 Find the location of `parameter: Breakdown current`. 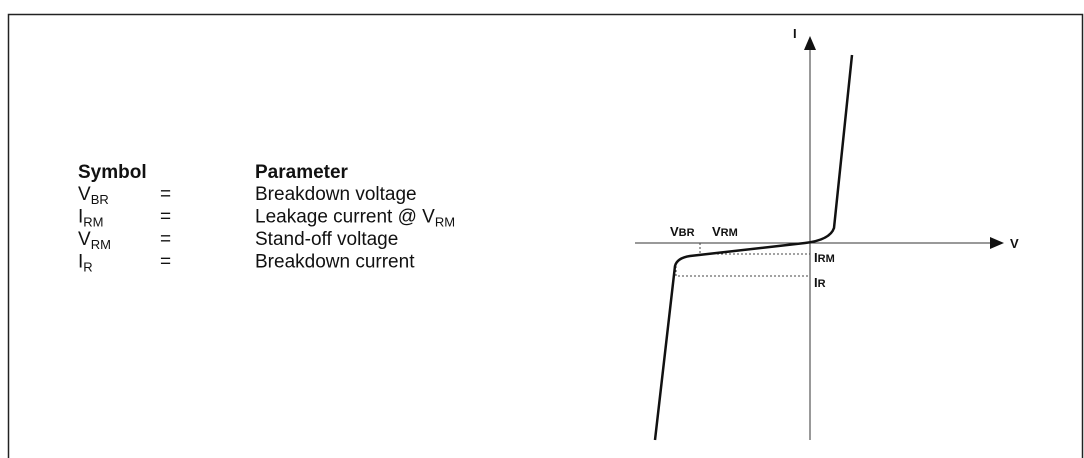

parameter: Breakdown current is located at coordinates (335, 262).